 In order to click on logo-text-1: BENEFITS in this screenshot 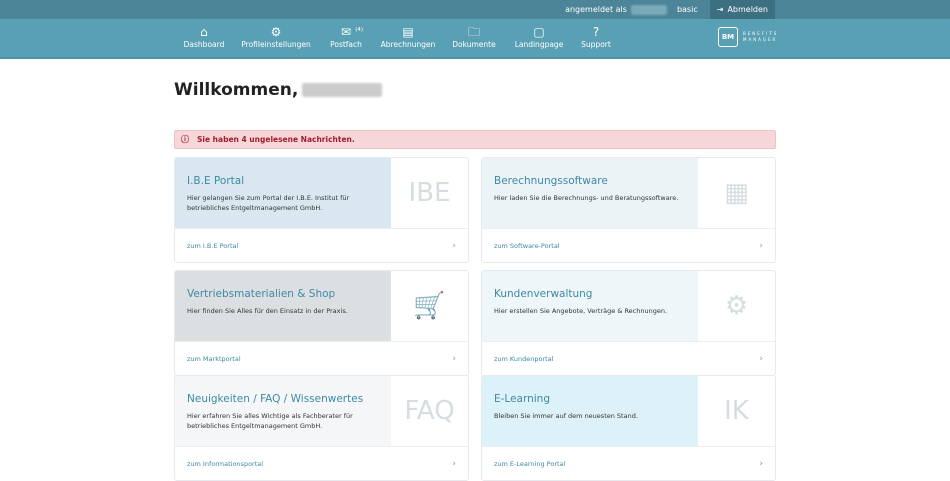, I will do `click(761, 33)`.